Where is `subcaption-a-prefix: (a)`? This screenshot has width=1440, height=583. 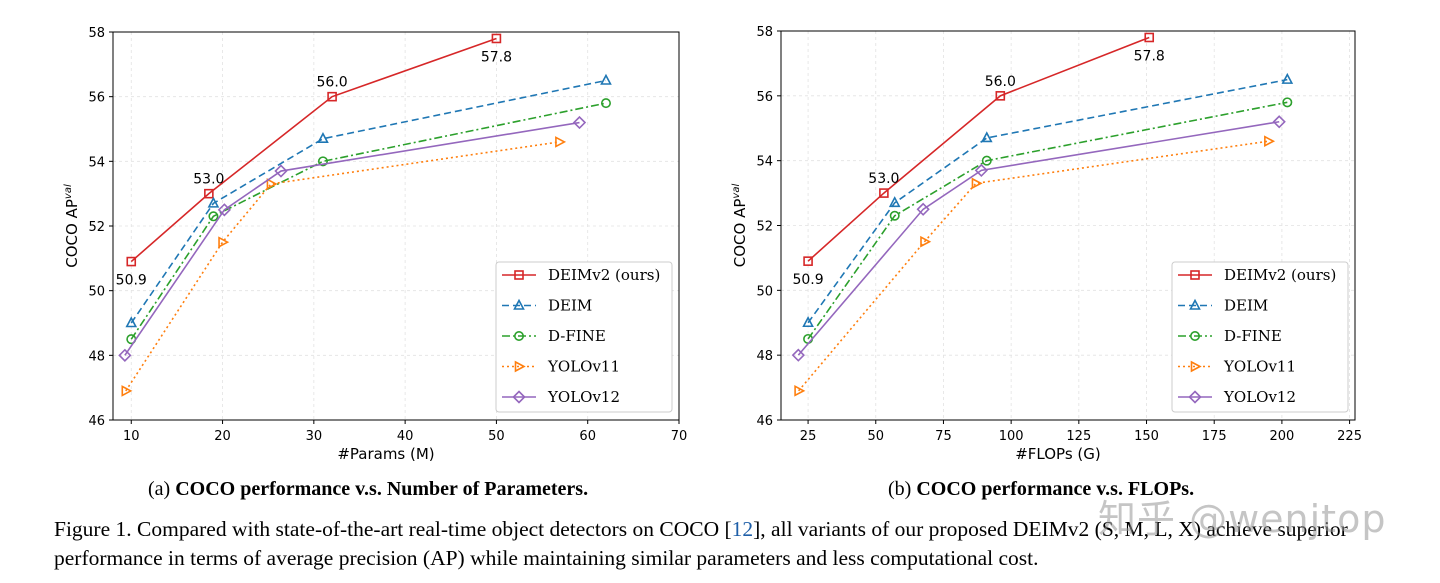
subcaption-a-prefix: (a) is located at coordinates (159, 489).